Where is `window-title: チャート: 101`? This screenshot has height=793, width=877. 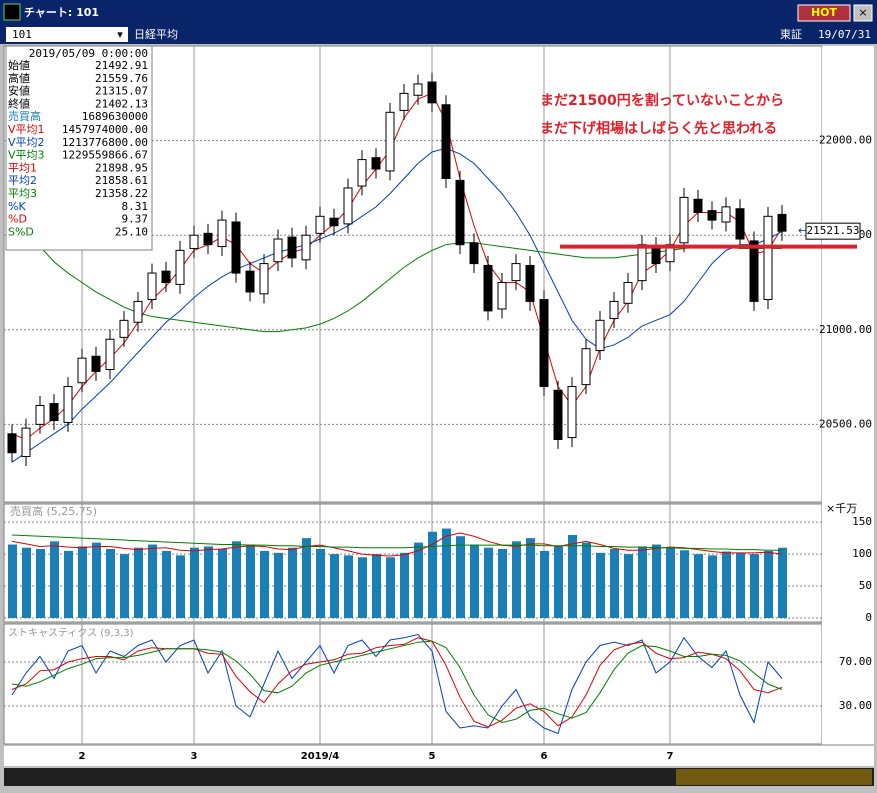
window-title: チャート: 101 is located at coordinates (61, 12).